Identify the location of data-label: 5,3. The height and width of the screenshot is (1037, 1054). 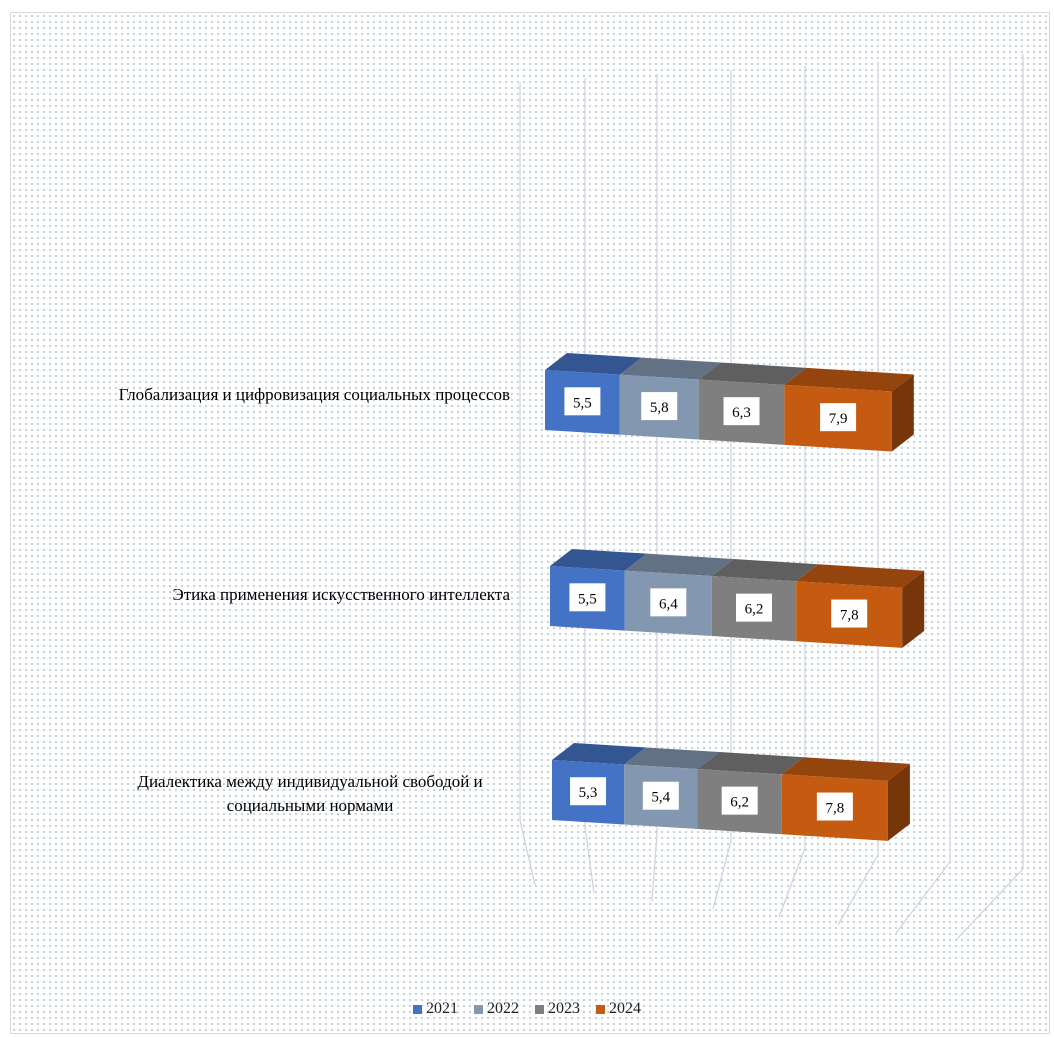
(588, 793).